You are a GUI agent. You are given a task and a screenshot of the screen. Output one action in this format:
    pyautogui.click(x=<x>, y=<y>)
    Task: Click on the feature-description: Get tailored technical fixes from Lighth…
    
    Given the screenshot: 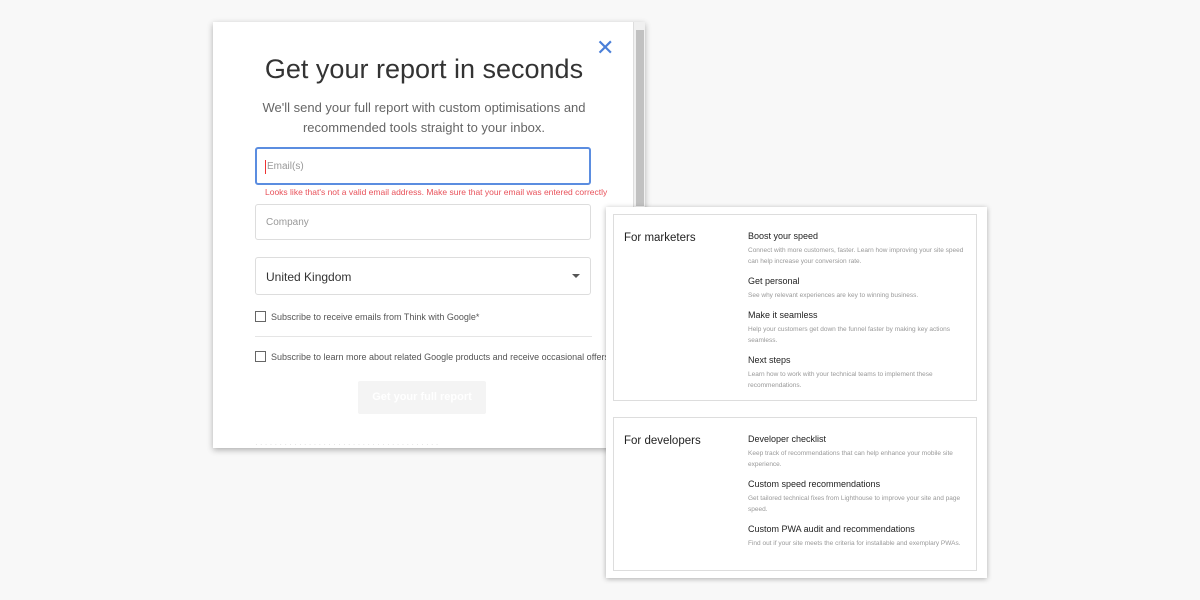 What is the action you would take?
    pyautogui.click(x=854, y=504)
    